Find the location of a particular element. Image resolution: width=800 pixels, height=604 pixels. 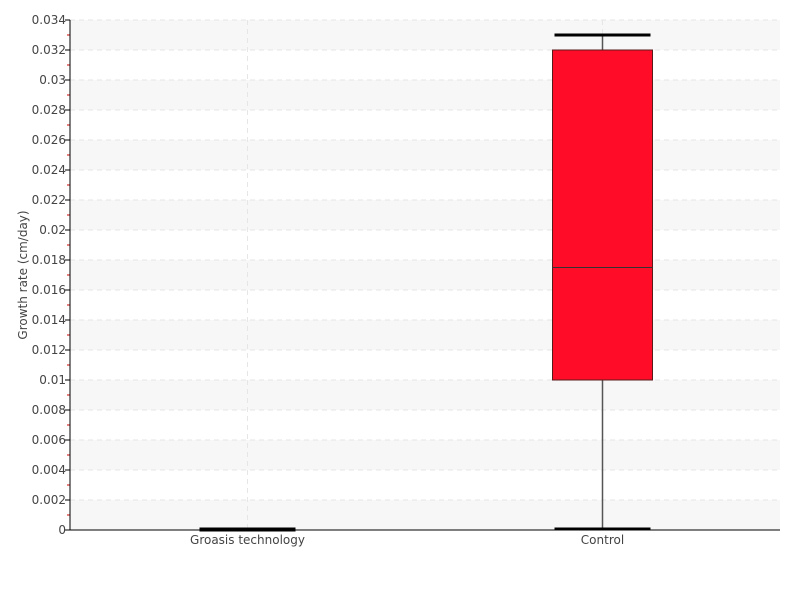

y-tick-label: 0.006 is located at coordinates (49, 440).